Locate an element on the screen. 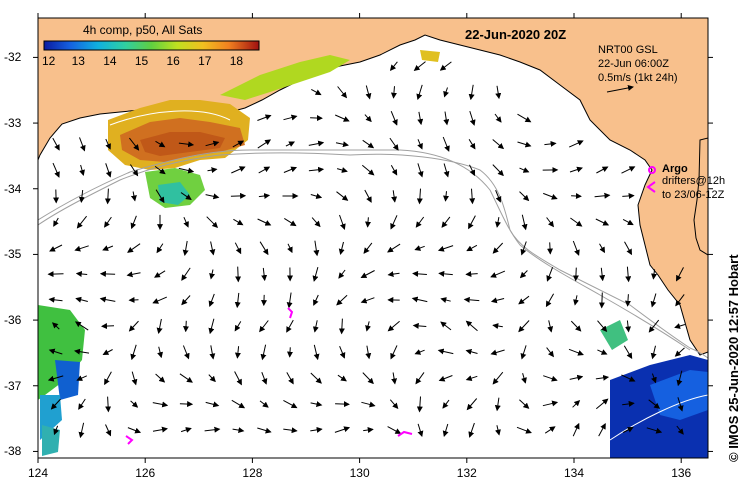 The height and width of the screenshot is (496, 749). y-tick-label: -37 is located at coordinates (13, 385).